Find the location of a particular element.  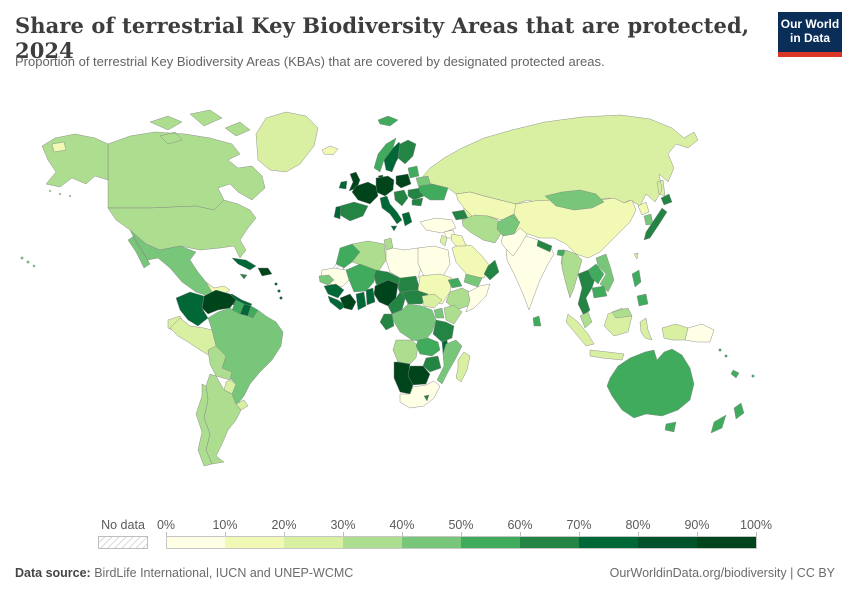

country-iran is located at coordinates (482, 229).